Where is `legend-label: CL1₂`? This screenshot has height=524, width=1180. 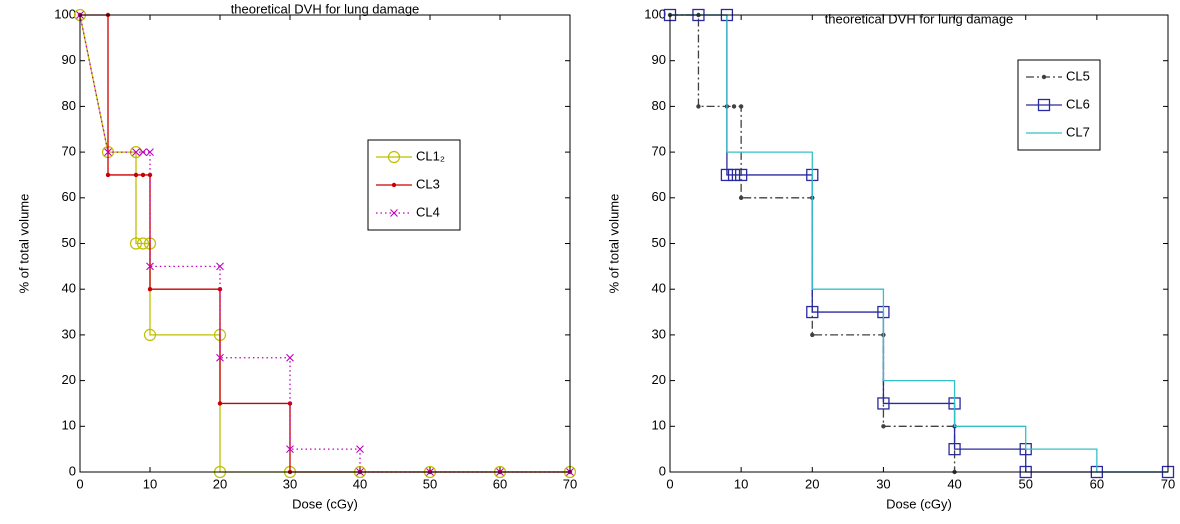
legend-label: CL1₂ is located at coordinates (430, 155).